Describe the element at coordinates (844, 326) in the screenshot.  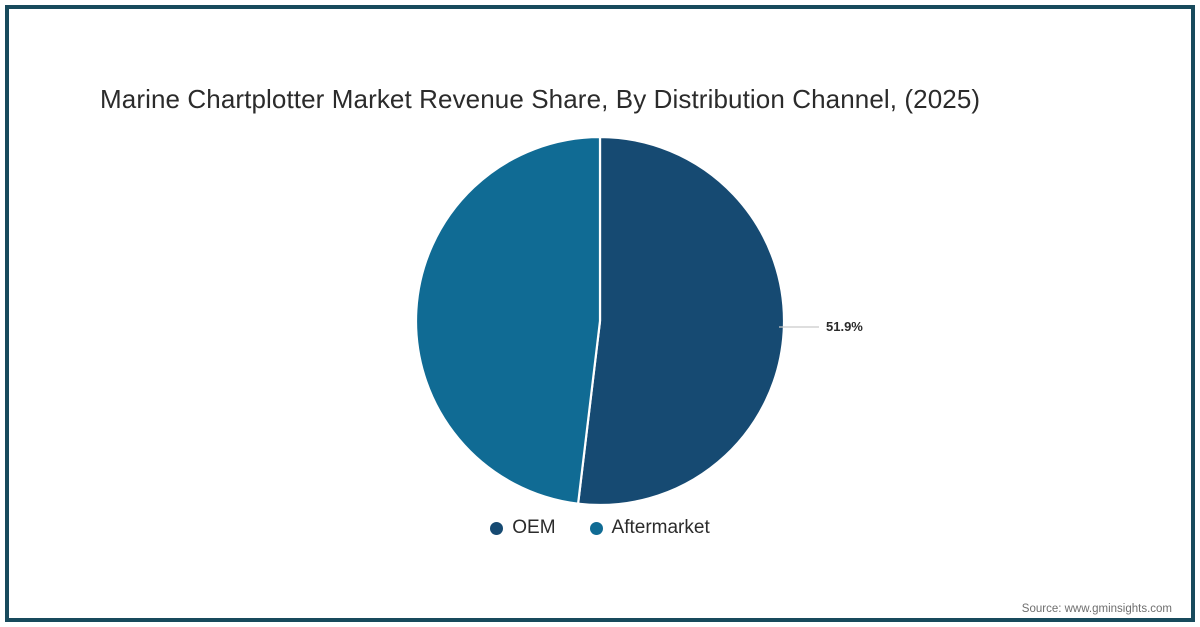
I see `pie-slice-label-oem: 51.9%` at that location.